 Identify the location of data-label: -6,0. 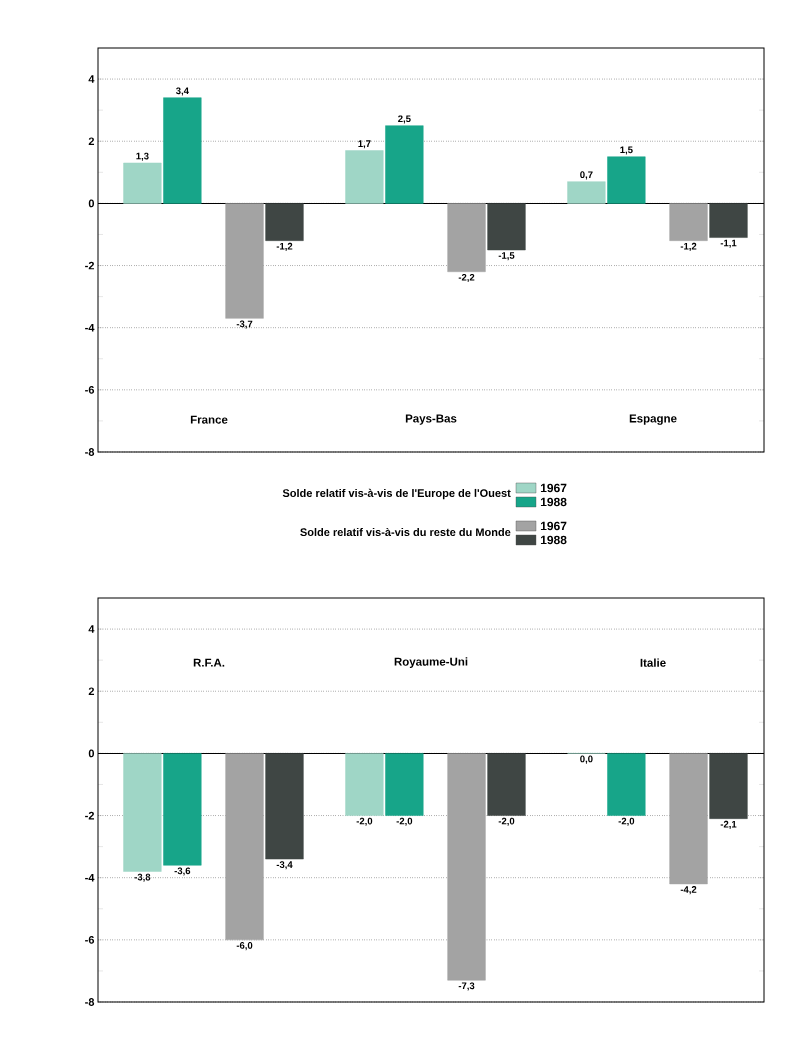
(244, 946).